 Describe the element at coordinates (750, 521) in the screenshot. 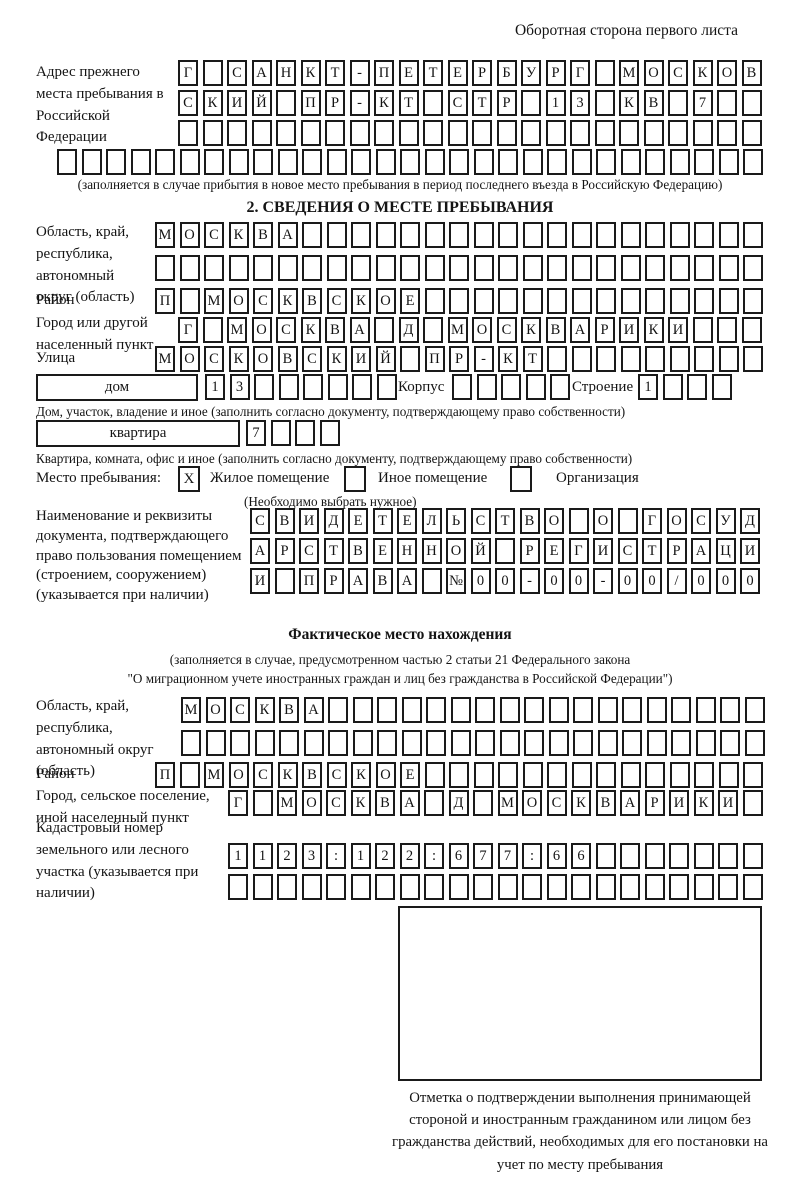

I see `char-cell: Д` at that location.